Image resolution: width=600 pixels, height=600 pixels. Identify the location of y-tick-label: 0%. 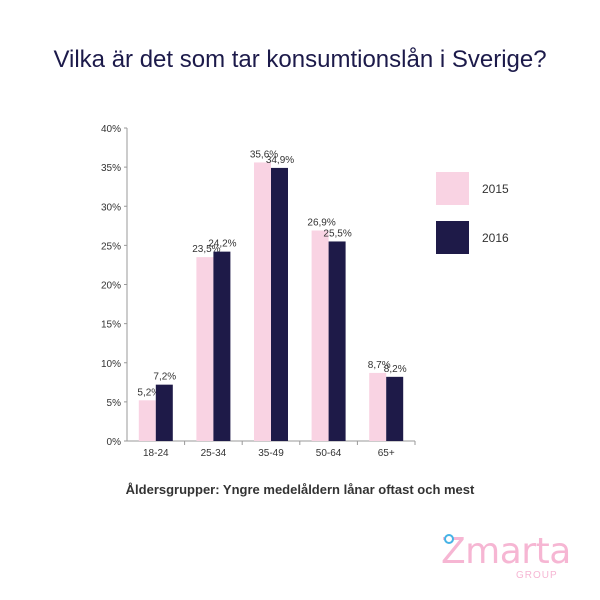
(114, 442).